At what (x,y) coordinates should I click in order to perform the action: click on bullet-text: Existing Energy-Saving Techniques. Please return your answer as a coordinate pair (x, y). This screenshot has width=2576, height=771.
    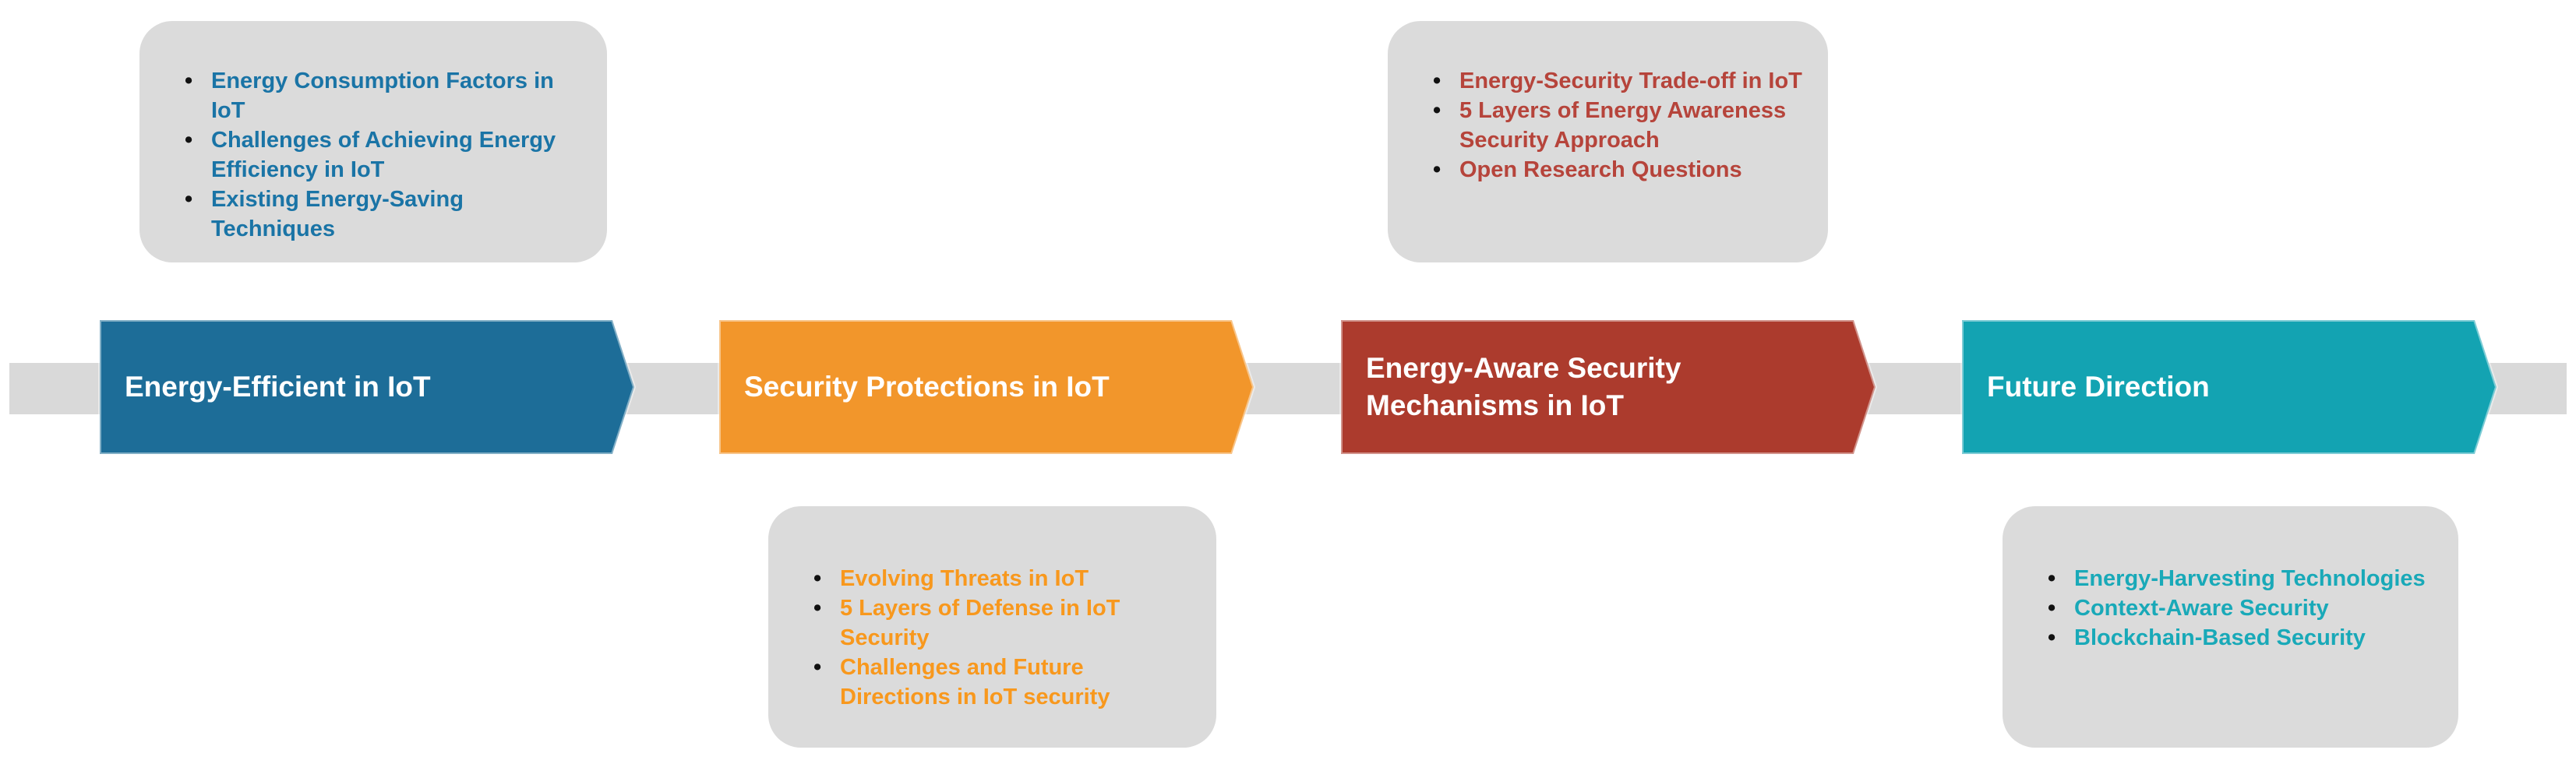
    Looking at the image, I should click on (337, 214).